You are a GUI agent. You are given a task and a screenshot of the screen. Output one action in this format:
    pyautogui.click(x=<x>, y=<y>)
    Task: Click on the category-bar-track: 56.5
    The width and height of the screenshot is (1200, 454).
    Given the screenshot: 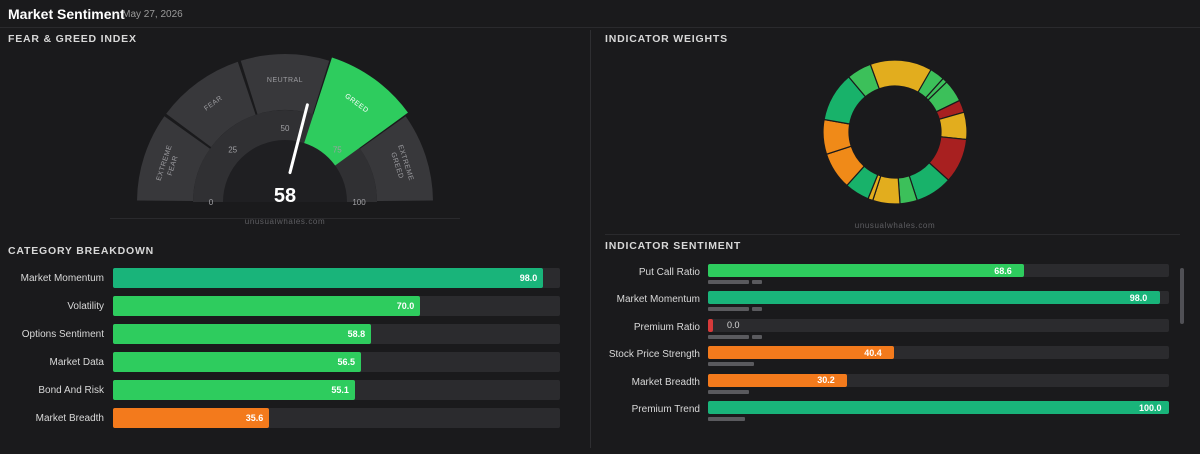 What is the action you would take?
    pyautogui.click(x=336, y=362)
    